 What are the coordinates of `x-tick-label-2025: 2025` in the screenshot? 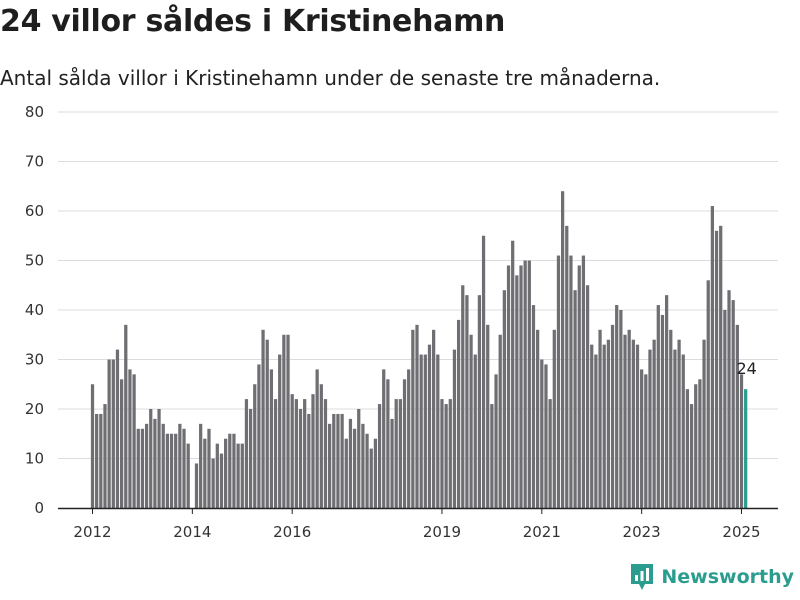 It's located at (741, 532).